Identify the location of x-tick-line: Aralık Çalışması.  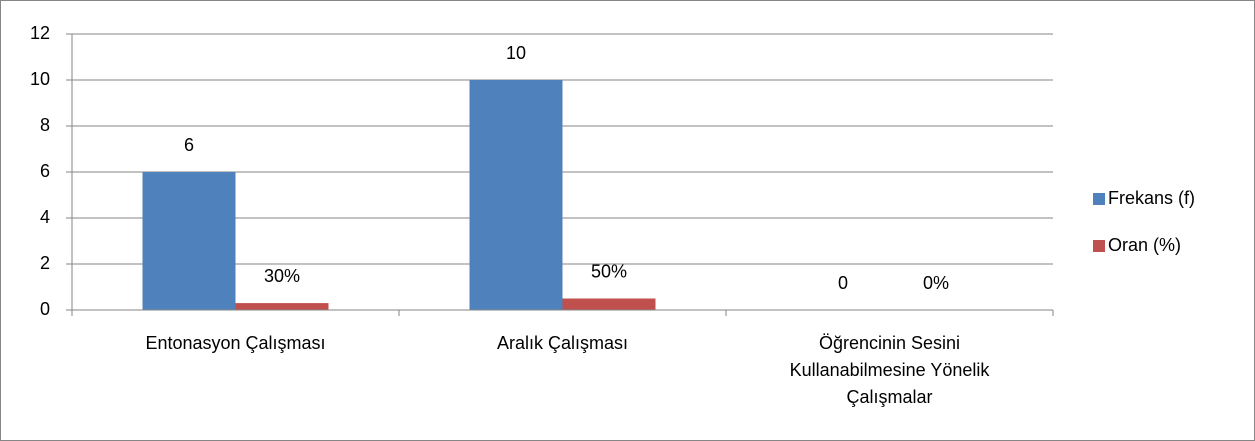
(562, 343).